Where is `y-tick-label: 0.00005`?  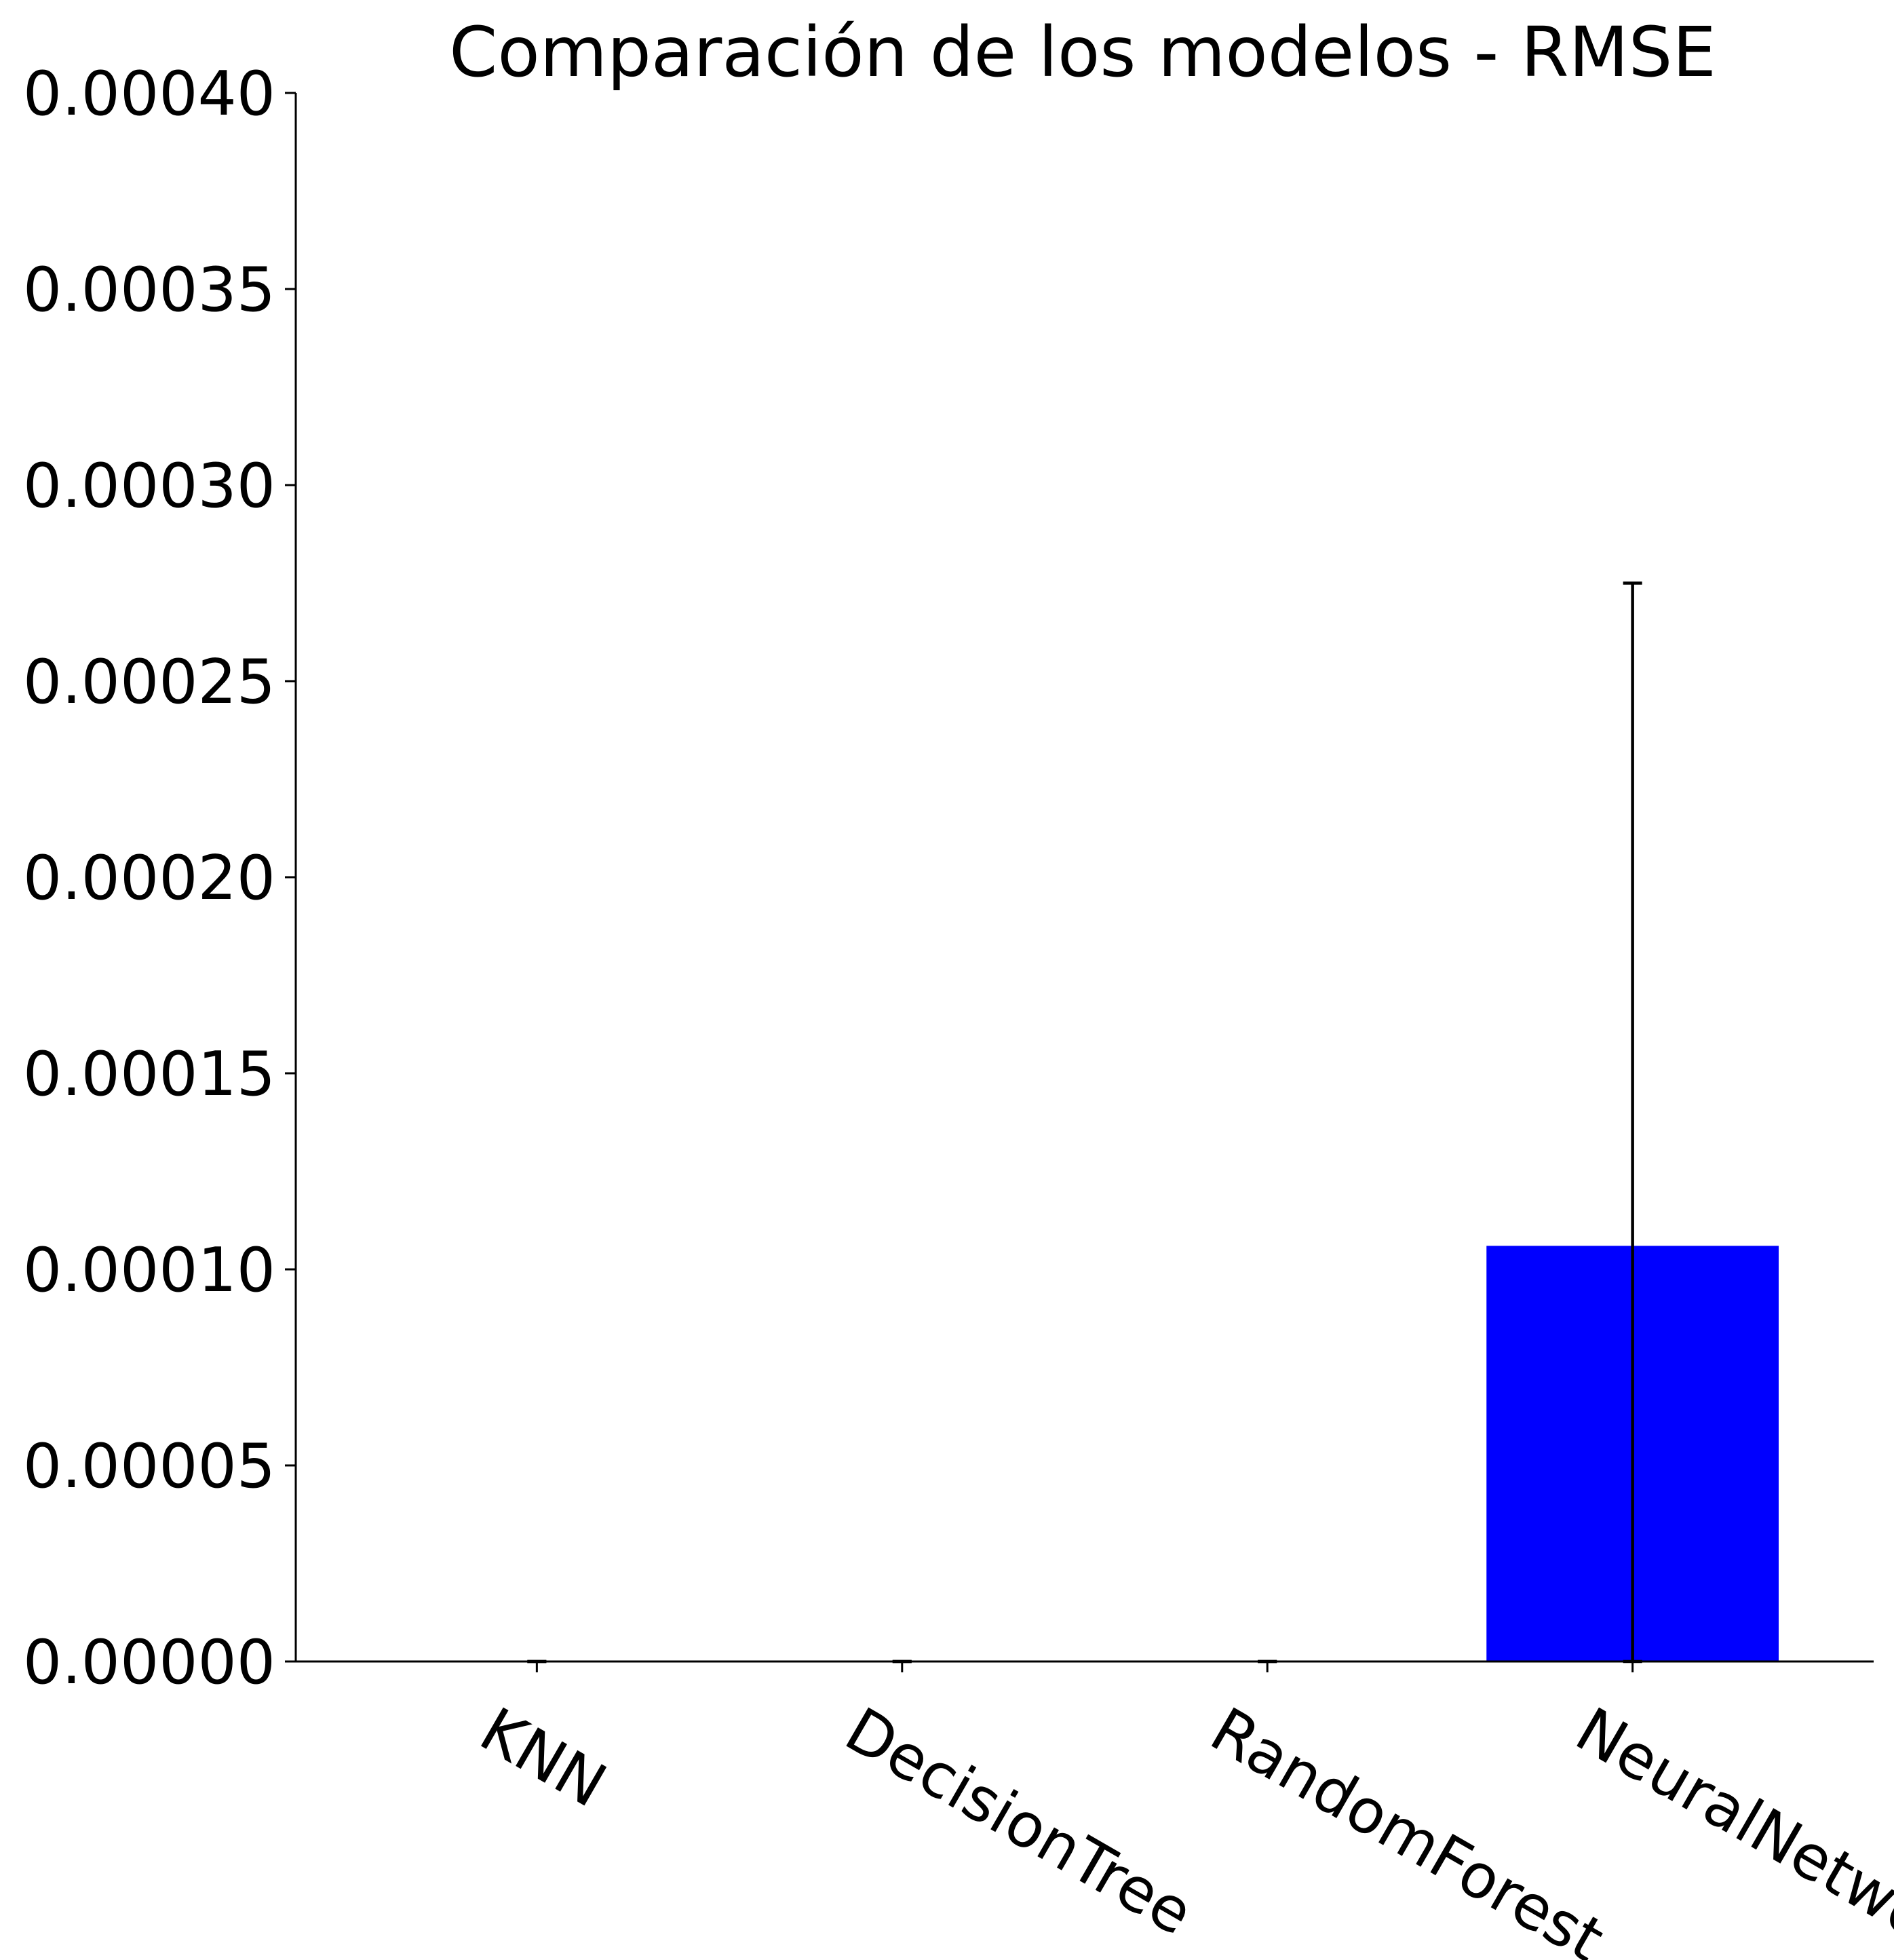 y-tick-label: 0.00005 is located at coordinates (149, 1466).